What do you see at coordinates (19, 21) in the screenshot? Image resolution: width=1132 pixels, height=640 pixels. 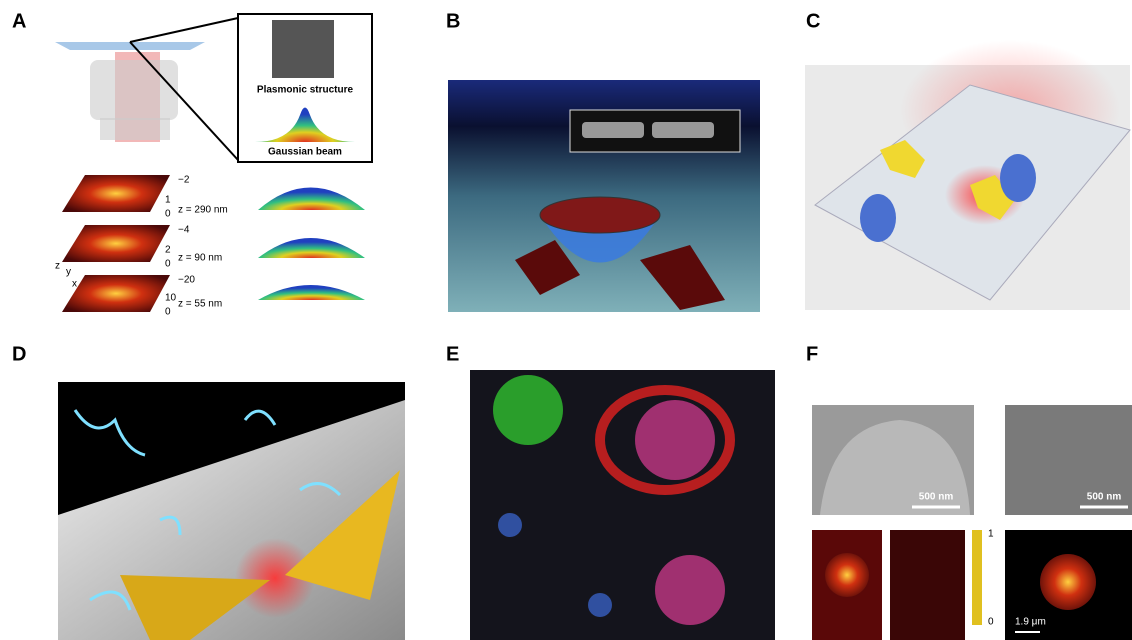 I see `panel-label: A` at bounding box center [19, 21].